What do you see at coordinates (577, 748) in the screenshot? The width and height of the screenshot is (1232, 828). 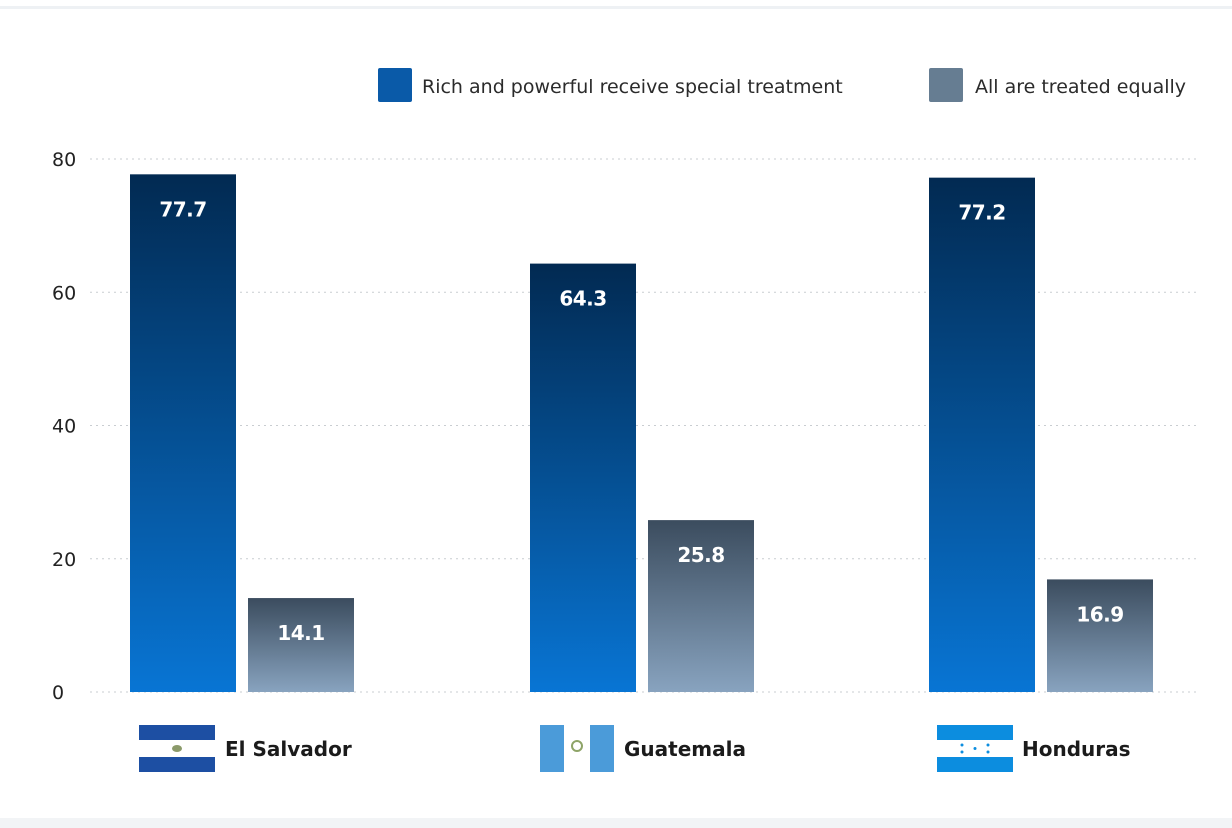 I see `guatemala-flag-icon` at bounding box center [577, 748].